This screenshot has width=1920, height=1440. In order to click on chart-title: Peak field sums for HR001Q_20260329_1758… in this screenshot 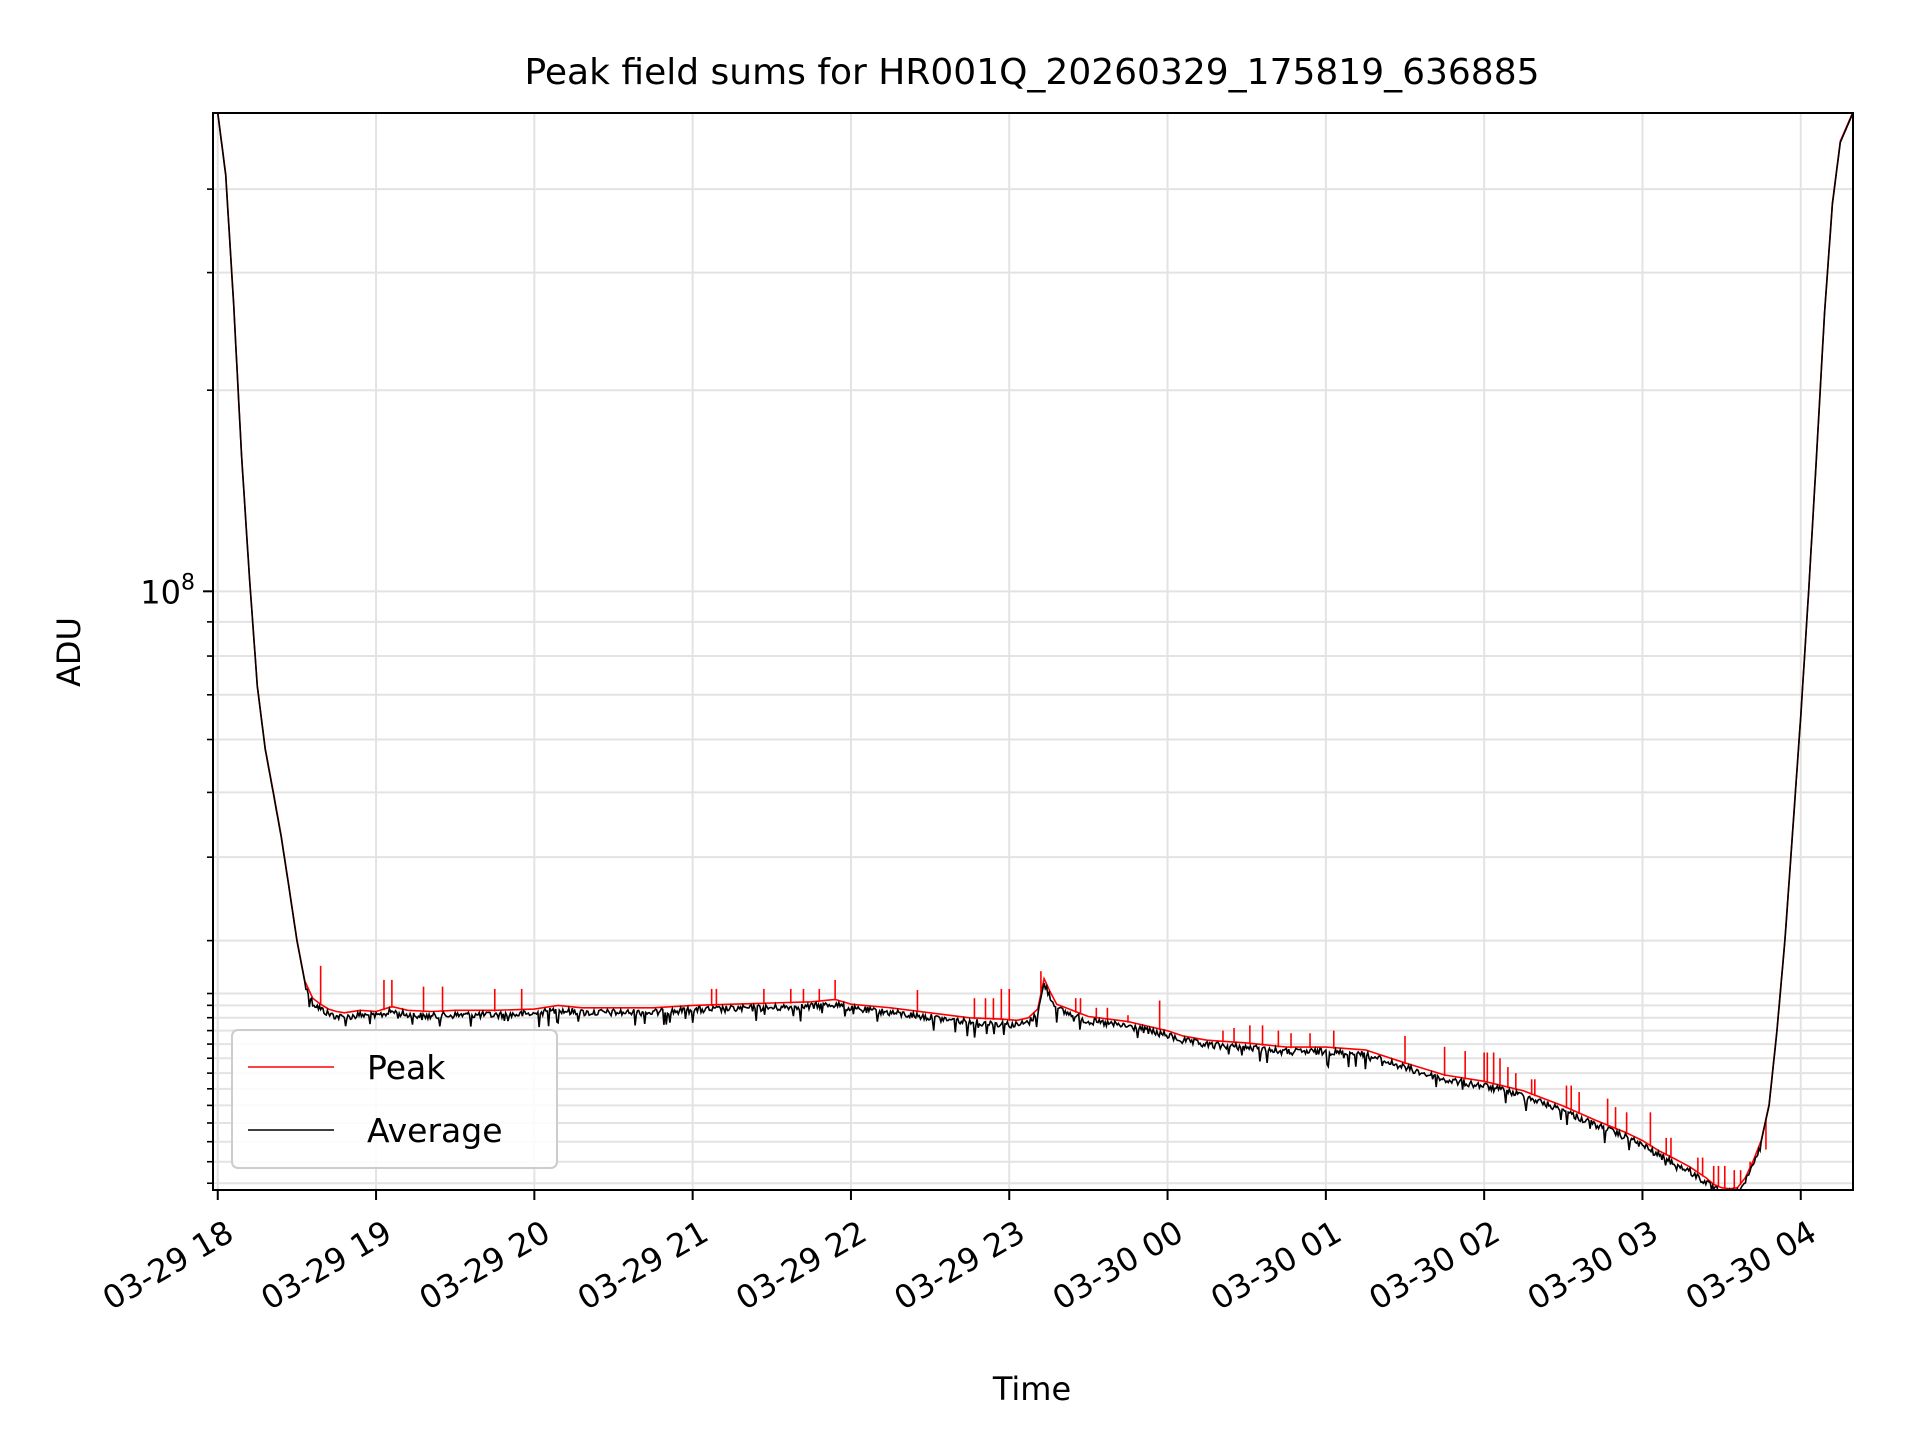, I will do `click(1031, 72)`.